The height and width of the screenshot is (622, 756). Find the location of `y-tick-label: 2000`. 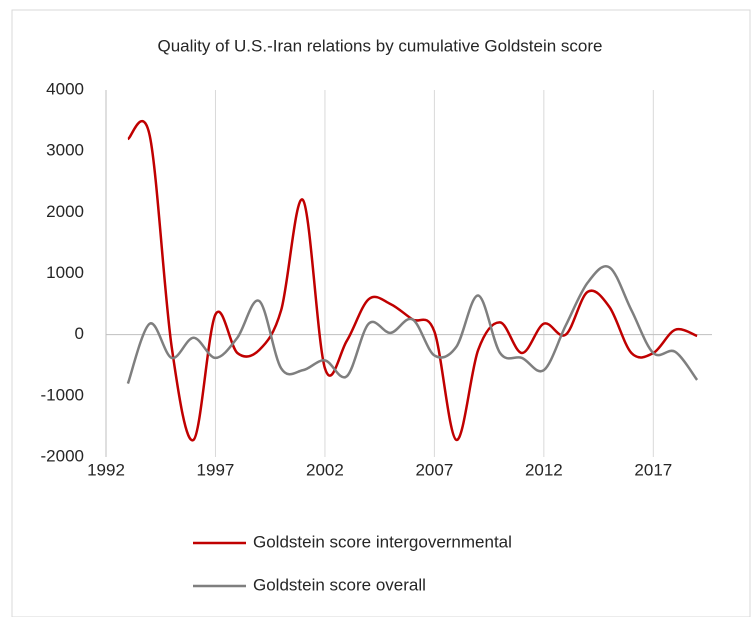

y-tick-label: 2000 is located at coordinates (65, 211).